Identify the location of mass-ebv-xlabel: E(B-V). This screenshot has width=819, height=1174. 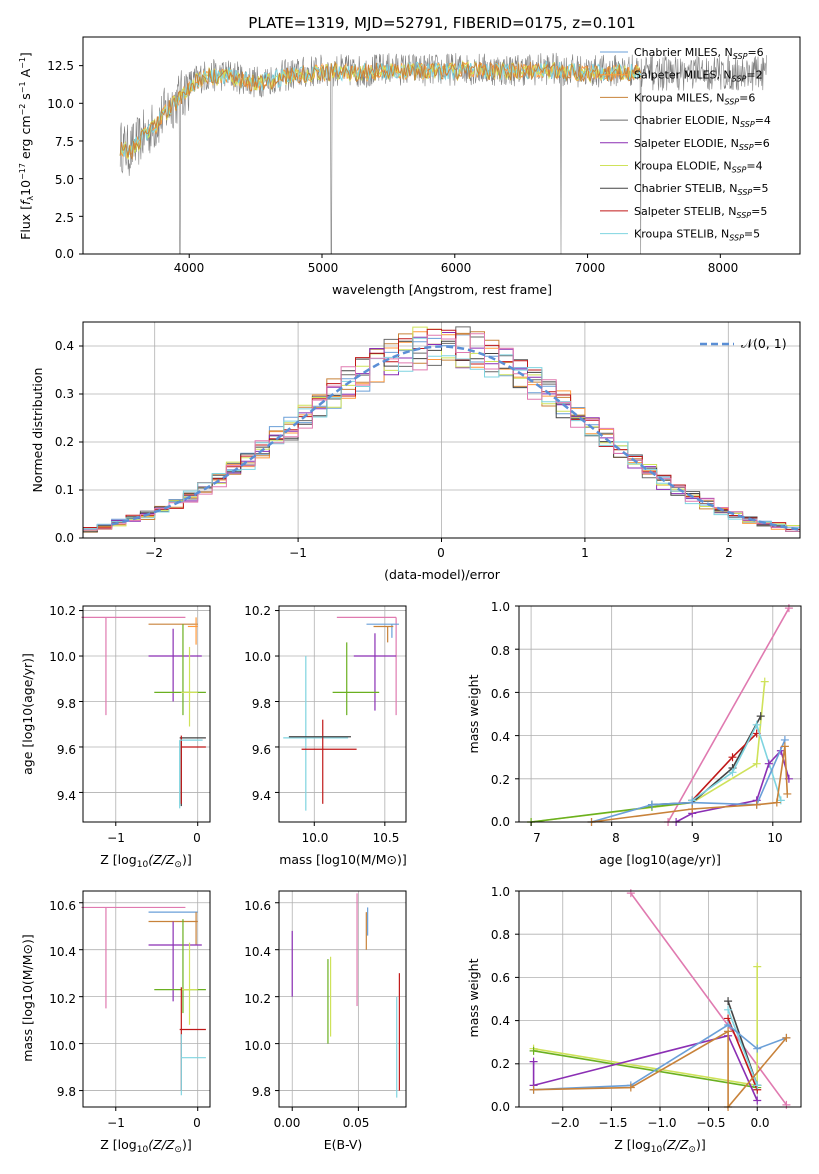
(343, 1144).